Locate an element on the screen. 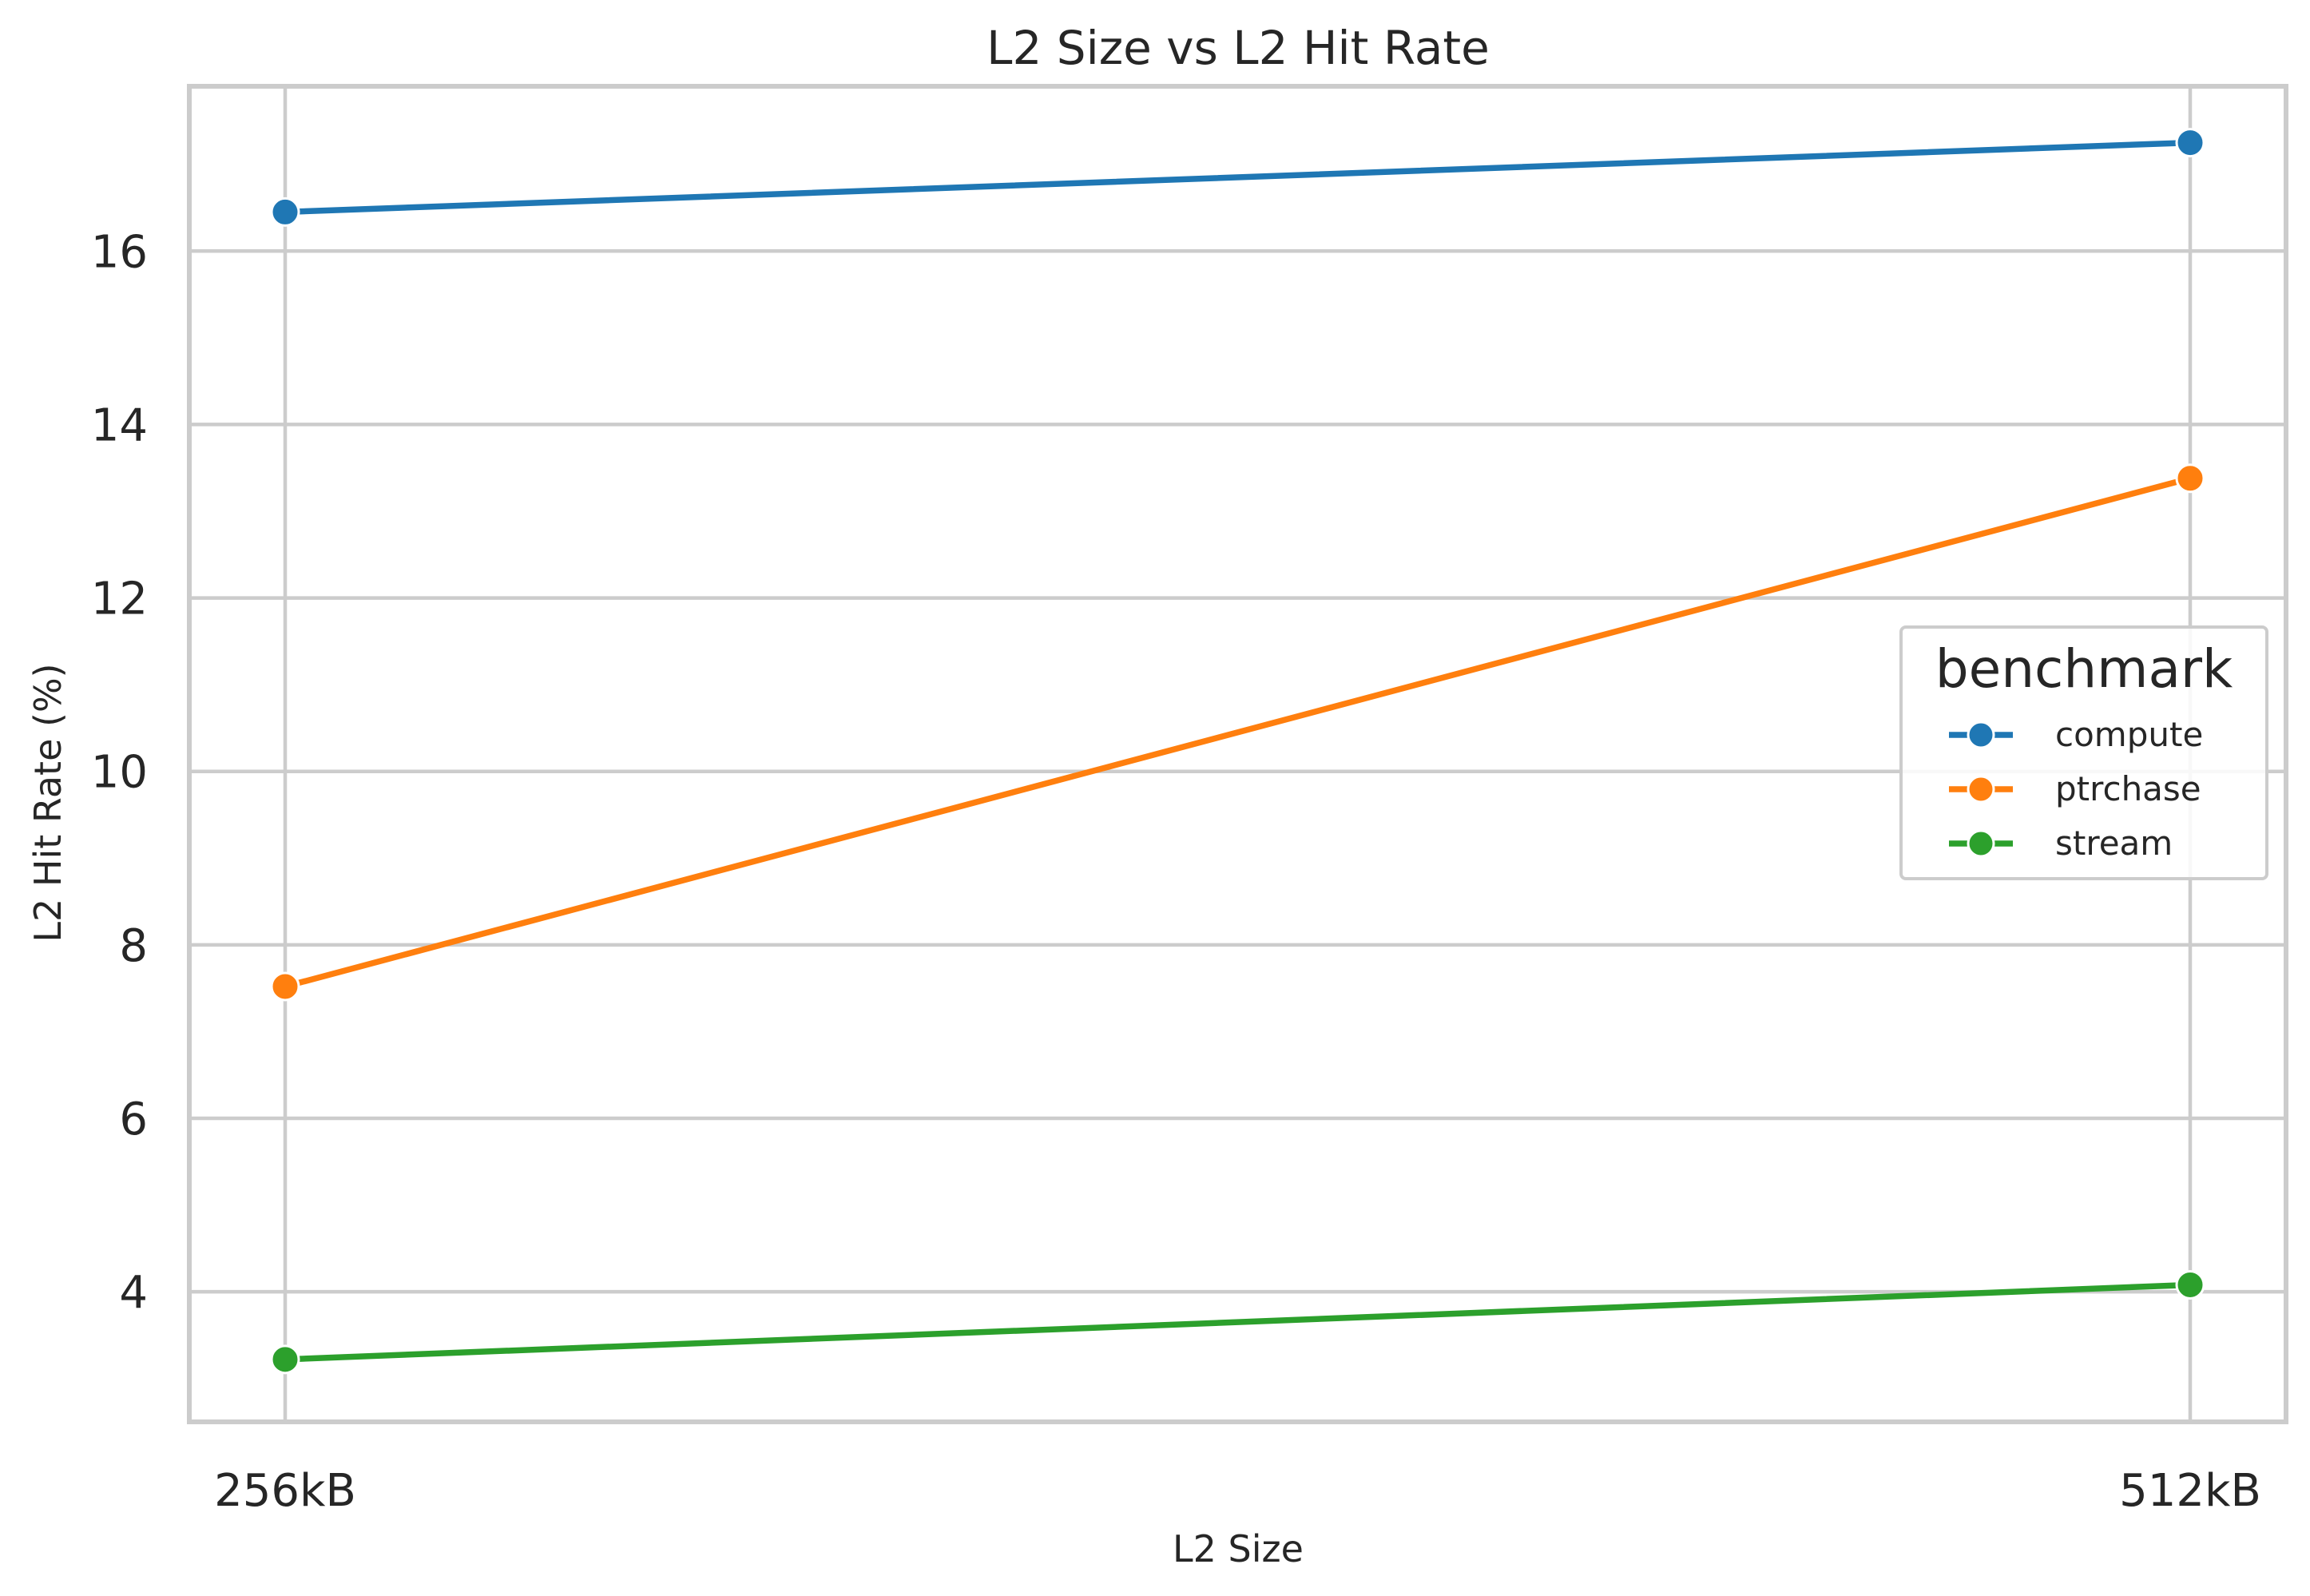 The image size is (2310, 1596). legend-item-stream: stream is located at coordinates (2061, 843).